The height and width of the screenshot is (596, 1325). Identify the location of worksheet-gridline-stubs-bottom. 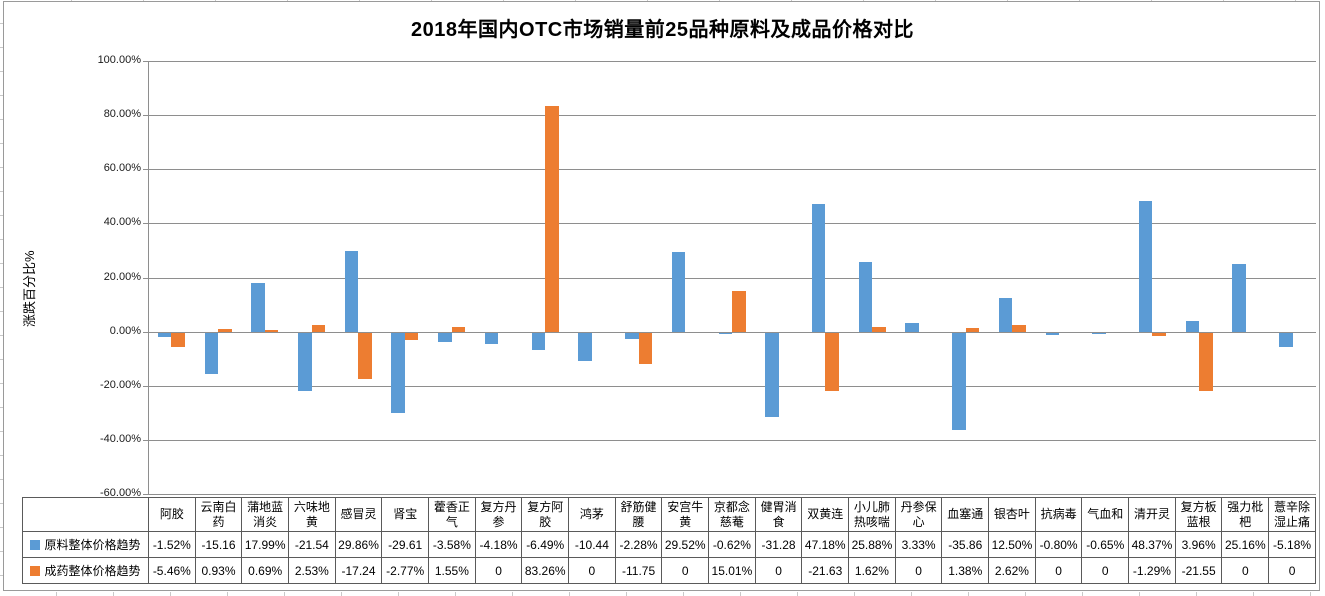
(662, 594).